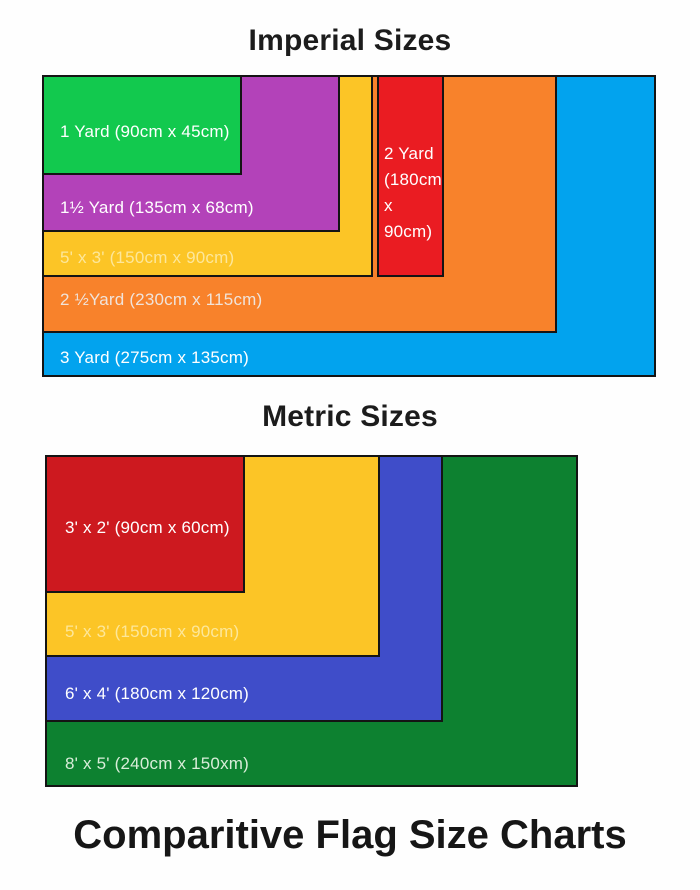 This screenshot has width=700, height=890. Describe the element at coordinates (350, 416) in the screenshot. I see `metric-section-title: Metric Sizes` at that location.